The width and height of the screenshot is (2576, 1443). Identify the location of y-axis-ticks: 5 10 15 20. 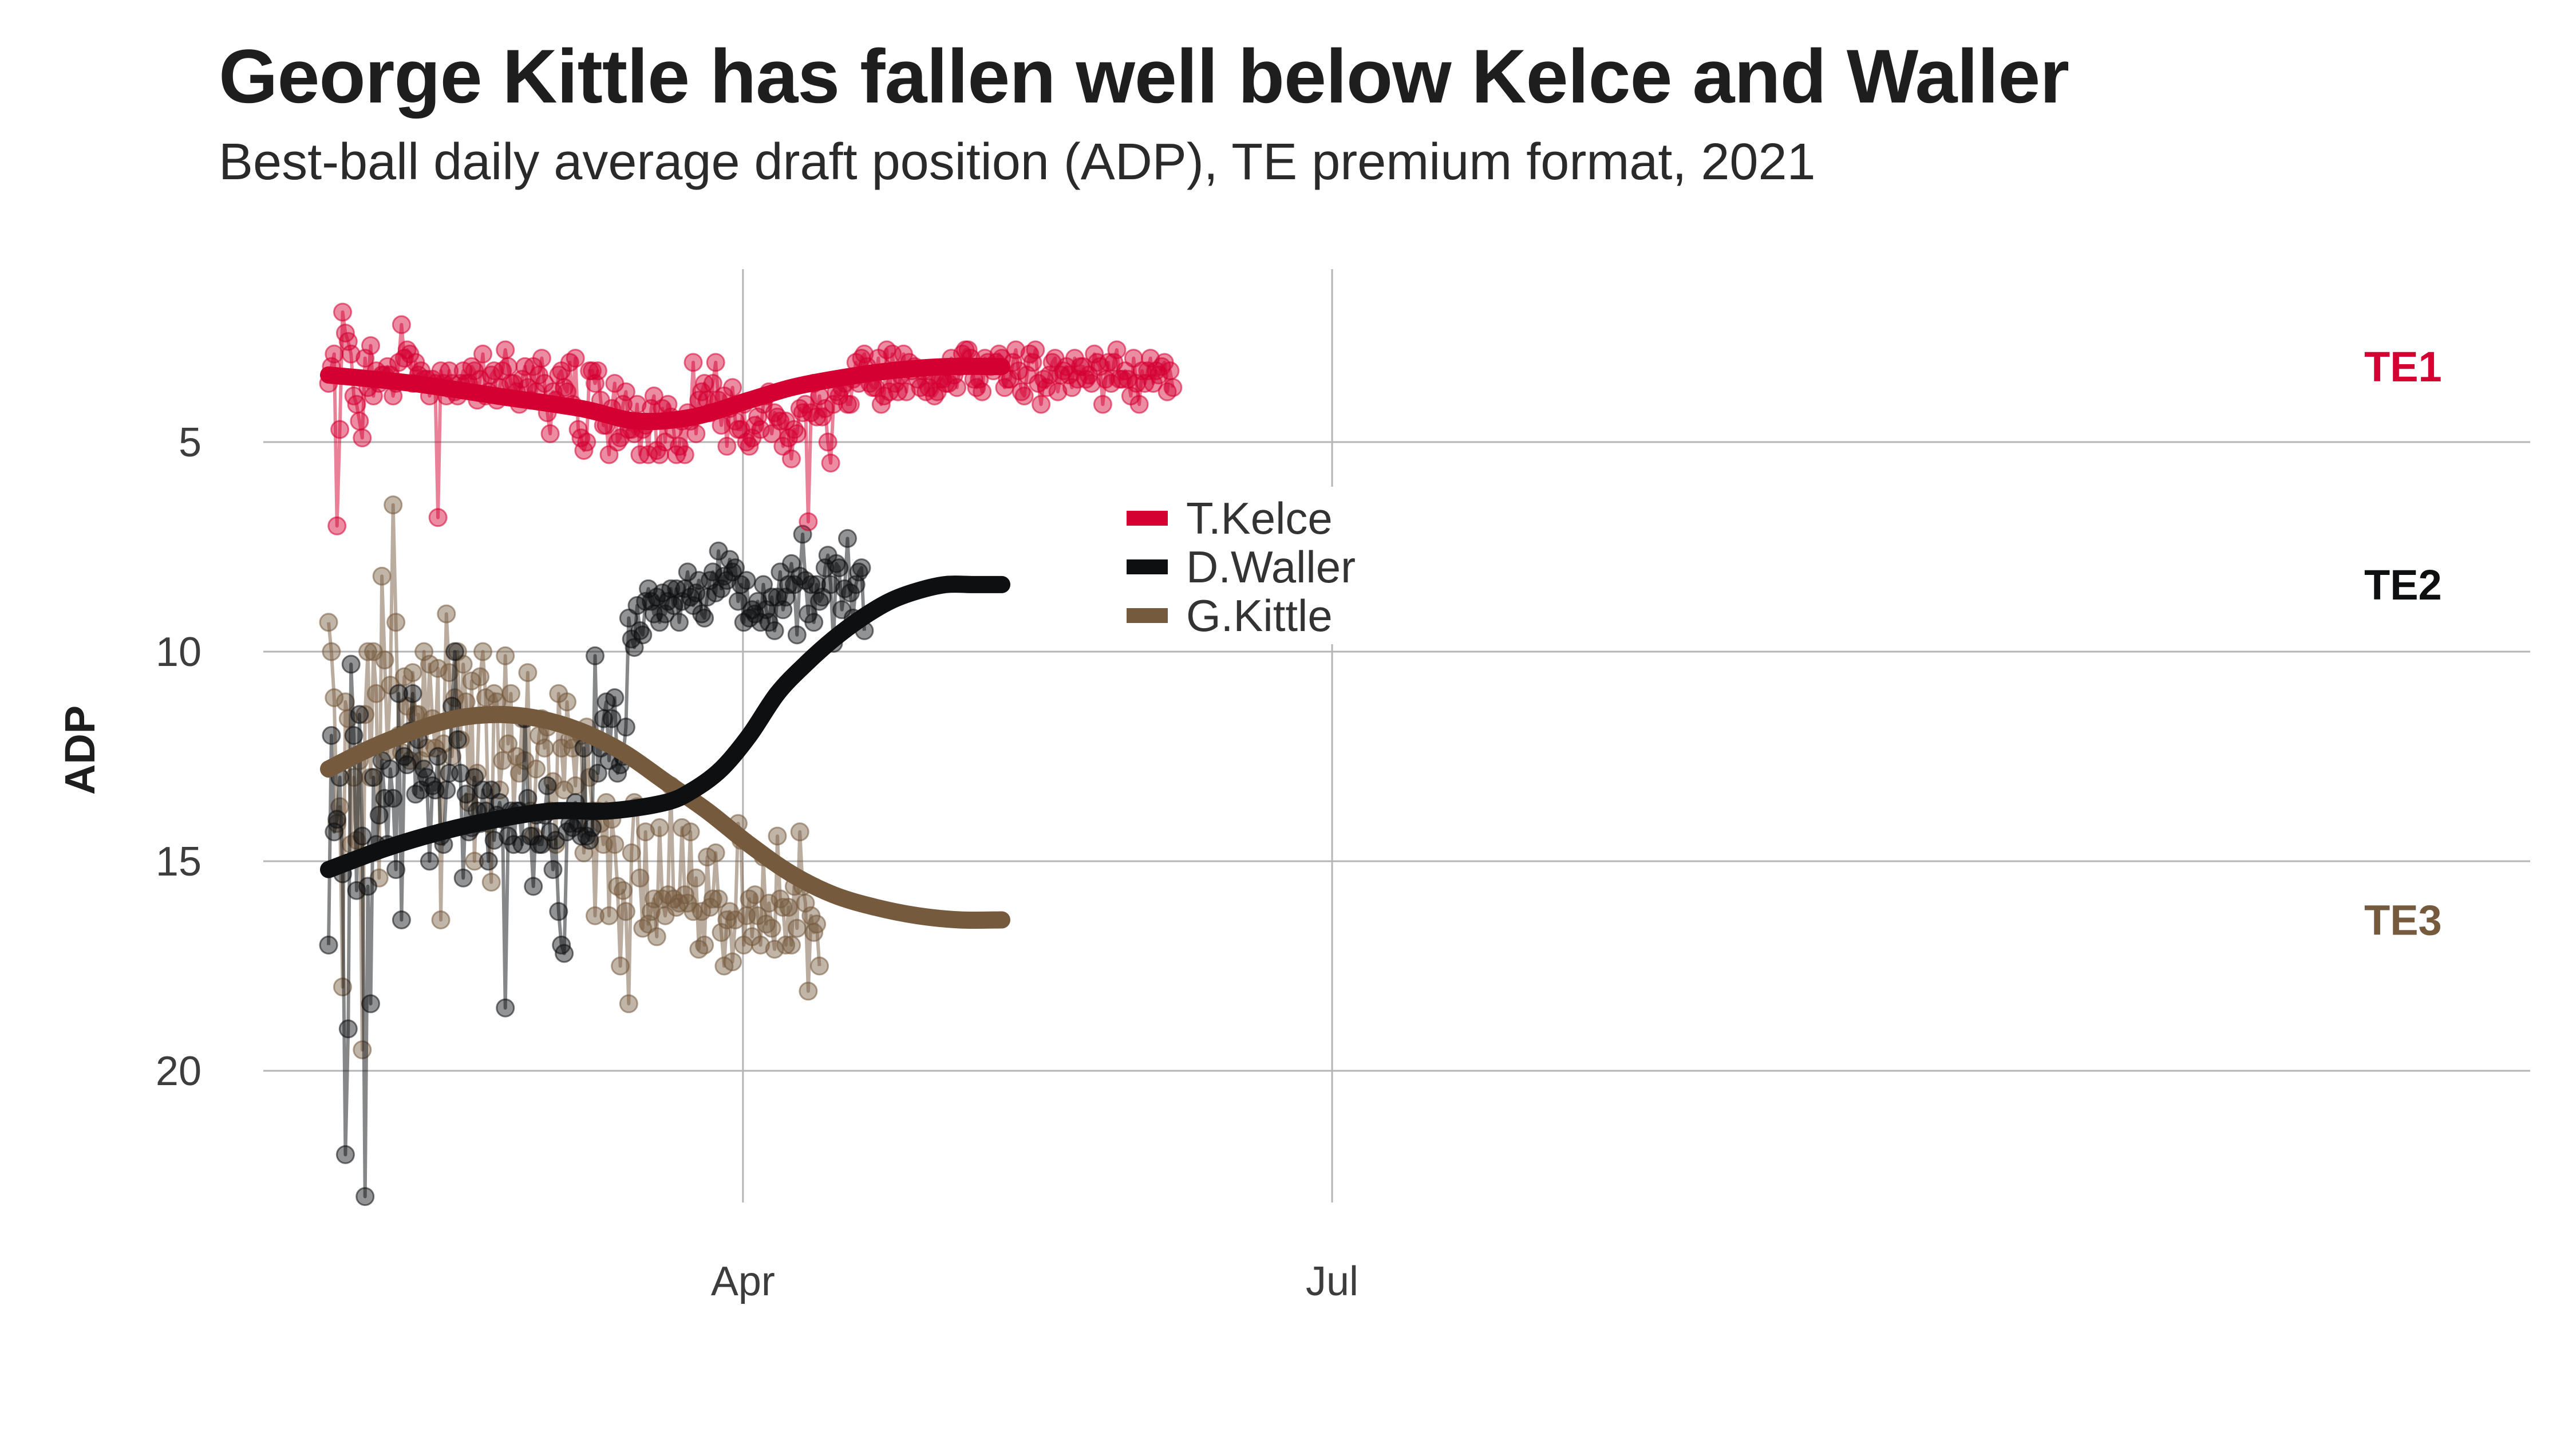
(179, 757).